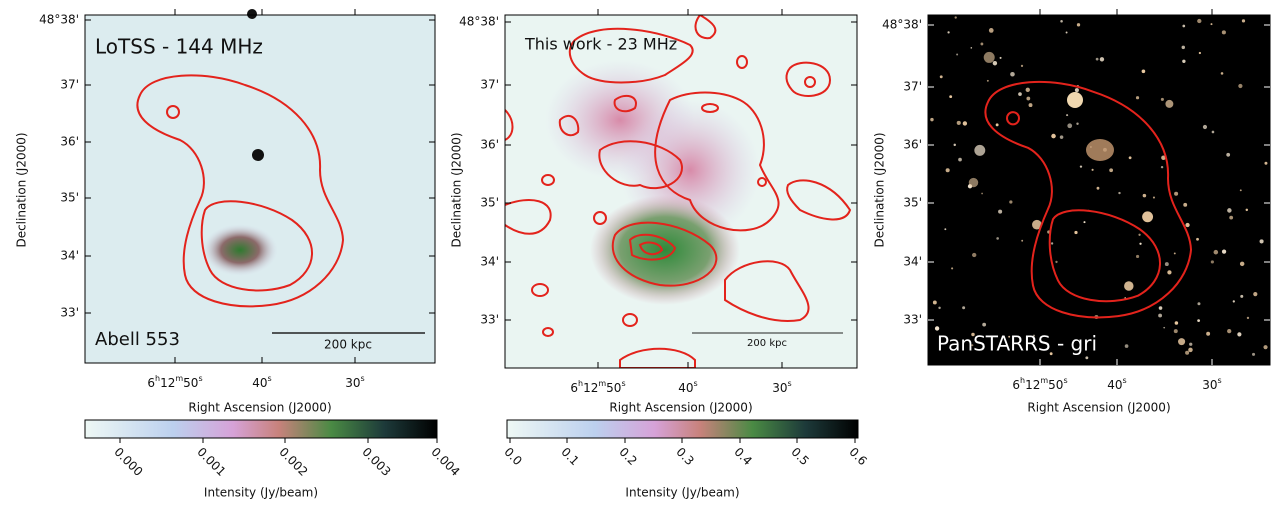 The image size is (1271, 511). What do you see at coordinates (489, 85) in the screenshot?
I see `y-tick-label: 37'` at bounding box center [489, 85].